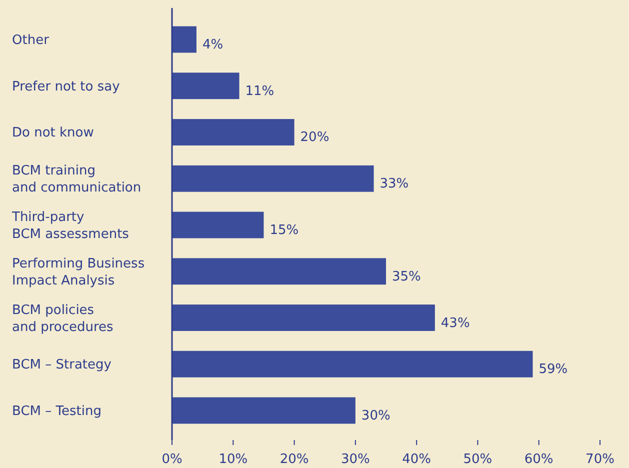 The width and height of the screenshot is (629, 468). Describe the element at coordinates (66, 86) in the screenshot. I see `y-tick-label: Prefer not to say` at that location.